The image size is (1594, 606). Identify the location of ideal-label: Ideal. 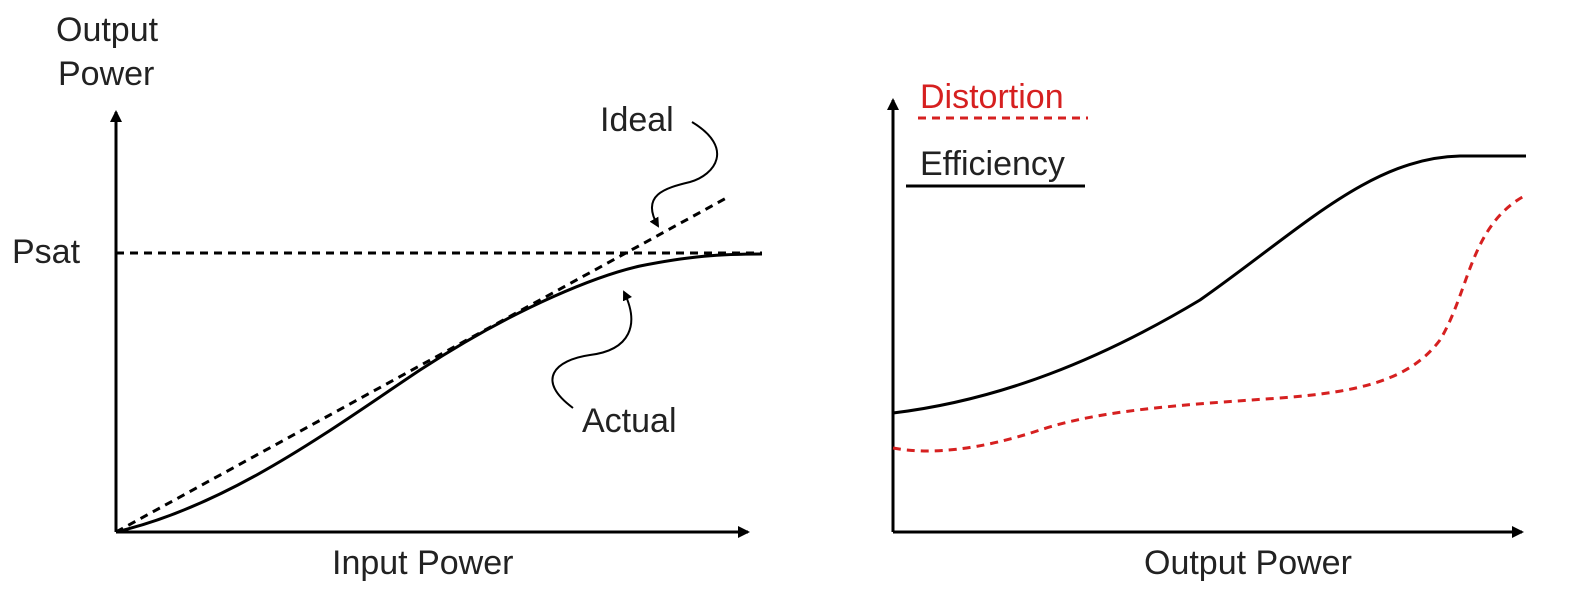
(637, 120).